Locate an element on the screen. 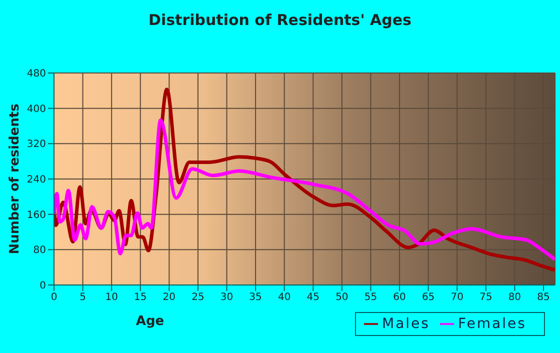 This screenshot has width=560, height=353. chart-title: Distribution of Residents' Ages is located at coordinates (280, 20).